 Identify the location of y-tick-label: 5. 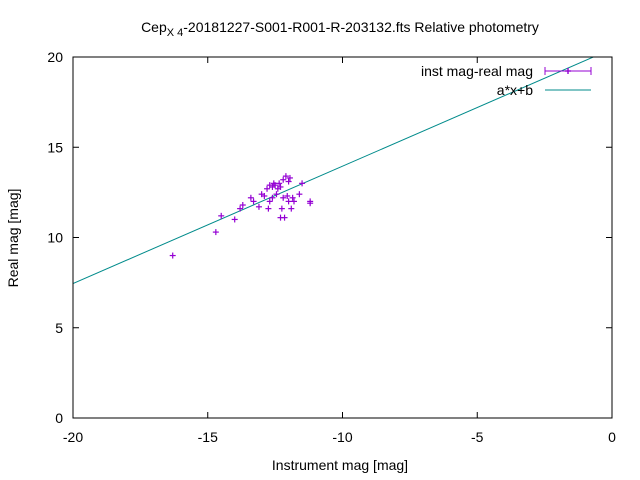
(59, 328).